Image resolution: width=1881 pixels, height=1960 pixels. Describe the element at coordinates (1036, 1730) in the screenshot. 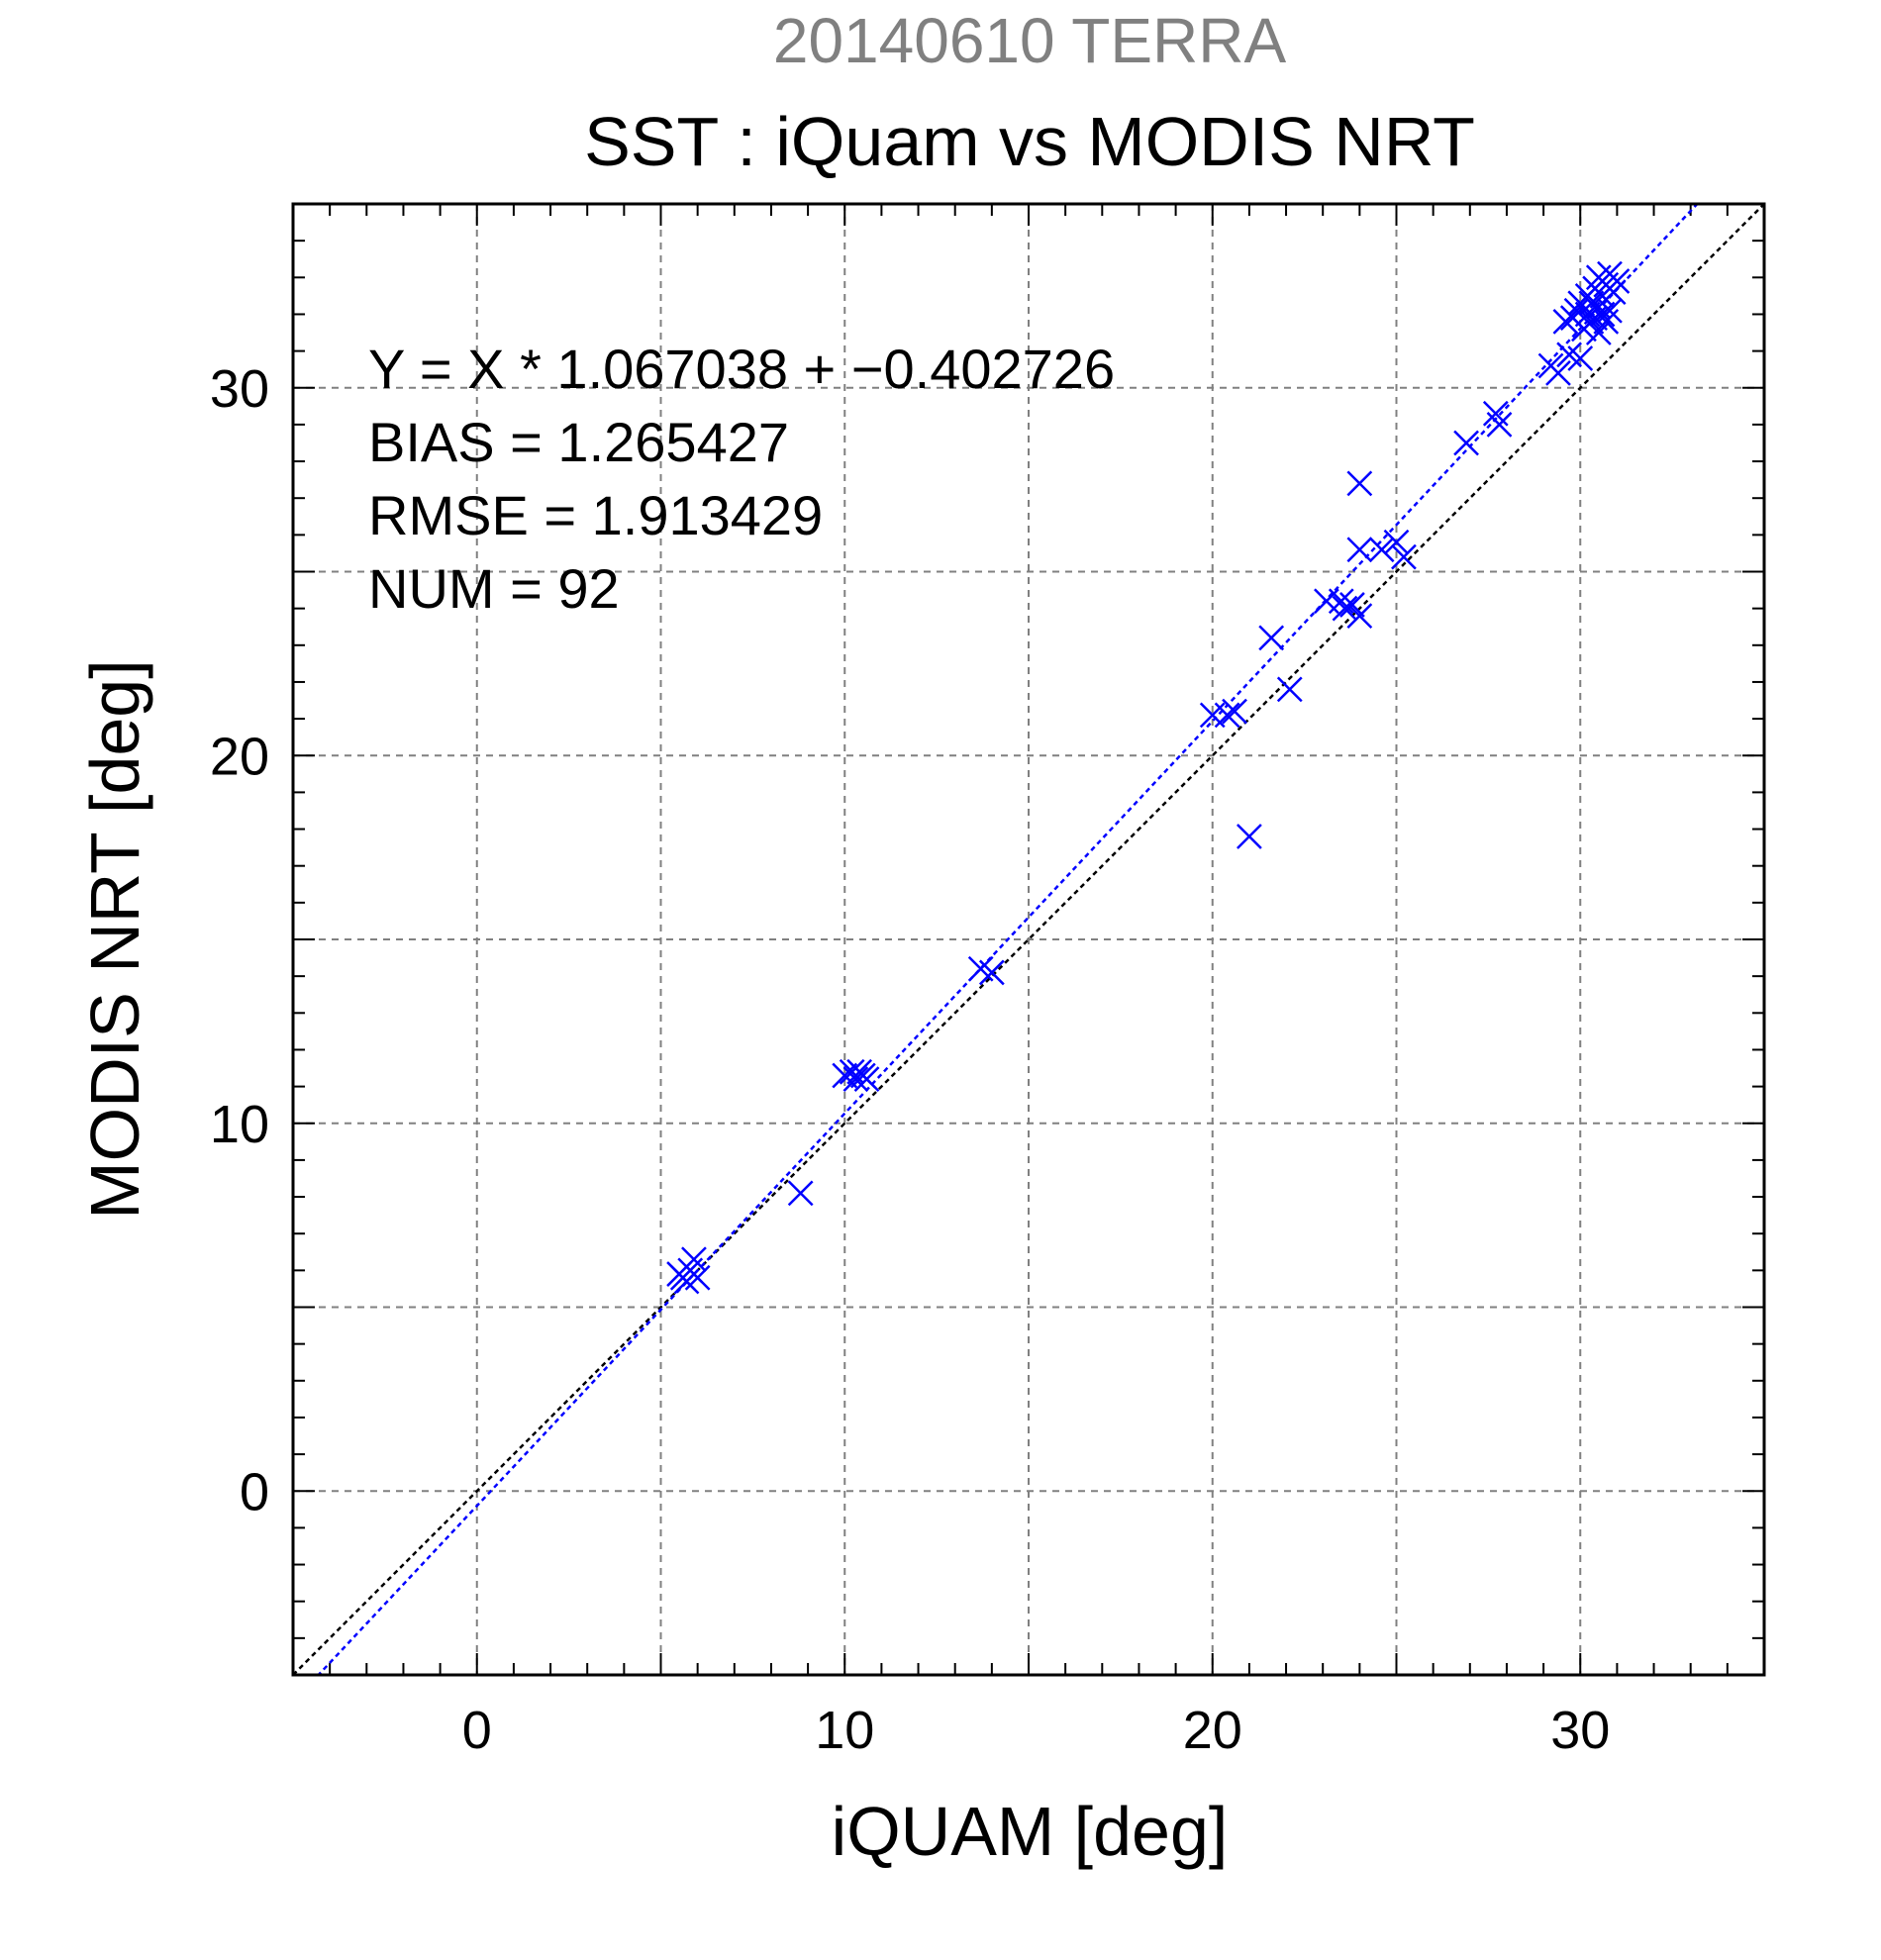

I see `x-tick-labels: 0 10 20 30` at that location.